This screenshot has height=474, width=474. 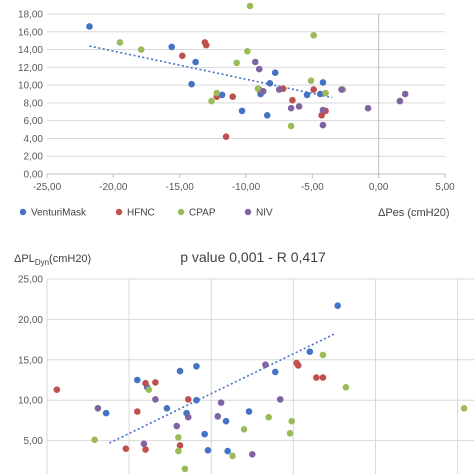 I want to click on top-x-tick-label: -5,00, so click(x=312, y=187).